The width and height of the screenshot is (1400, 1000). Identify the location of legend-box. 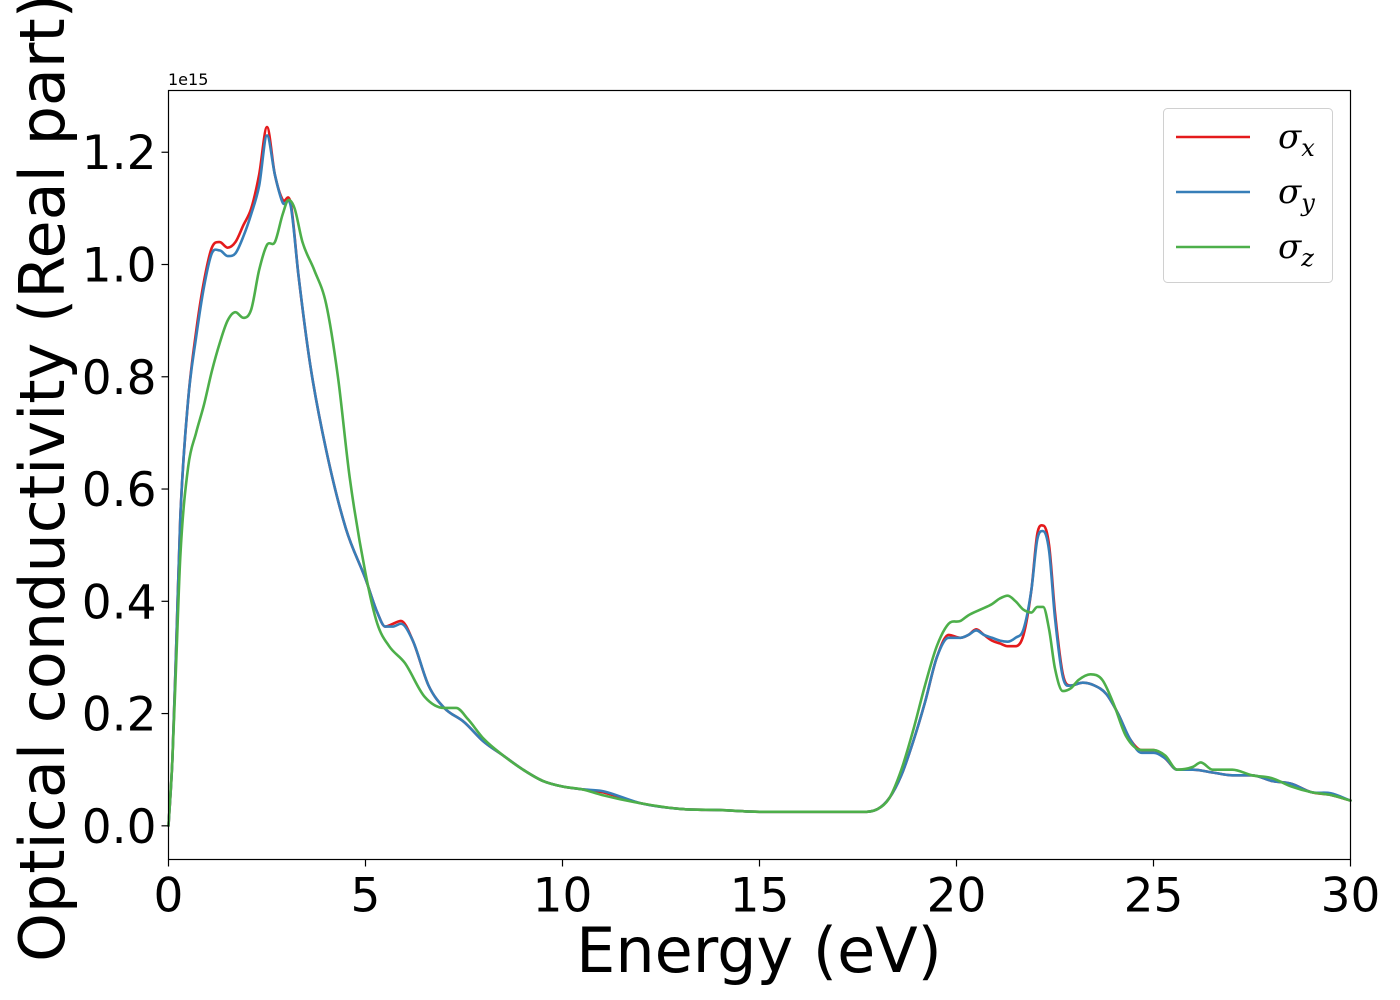
(1248, 195).